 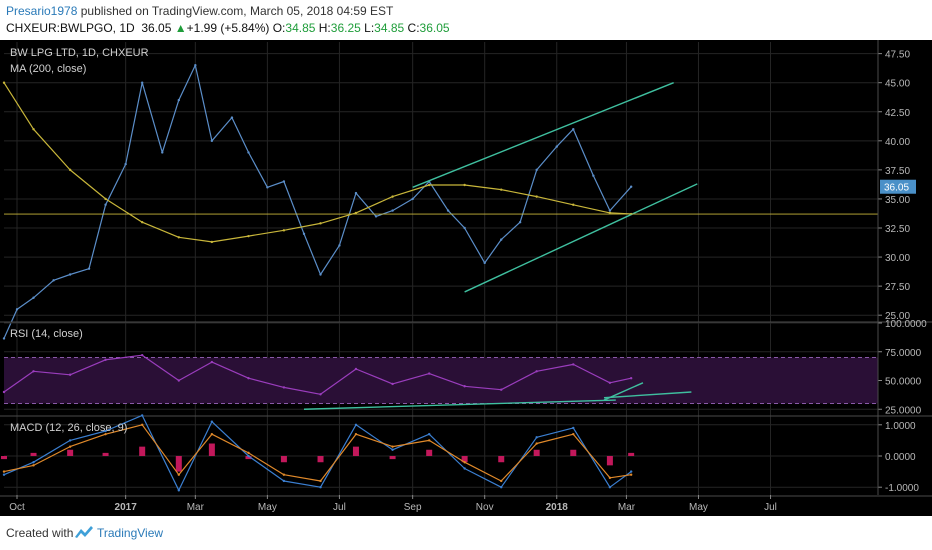 I want to click on x-tick-label-0: Oct, so click(x=17, y=507).